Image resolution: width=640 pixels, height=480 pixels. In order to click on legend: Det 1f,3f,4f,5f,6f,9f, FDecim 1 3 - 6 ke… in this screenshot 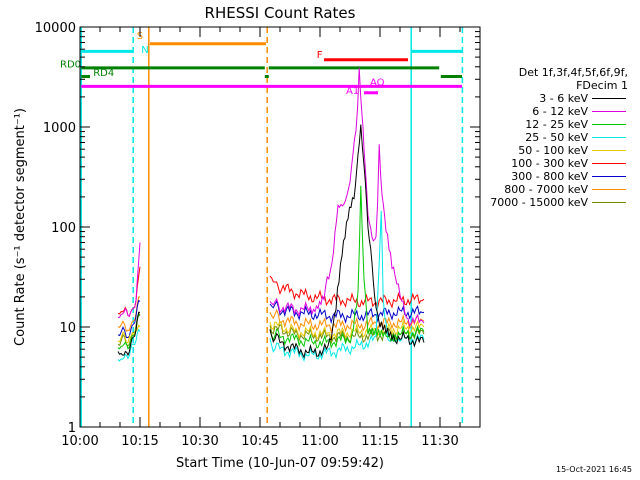, I will do `click(553, 137)`.